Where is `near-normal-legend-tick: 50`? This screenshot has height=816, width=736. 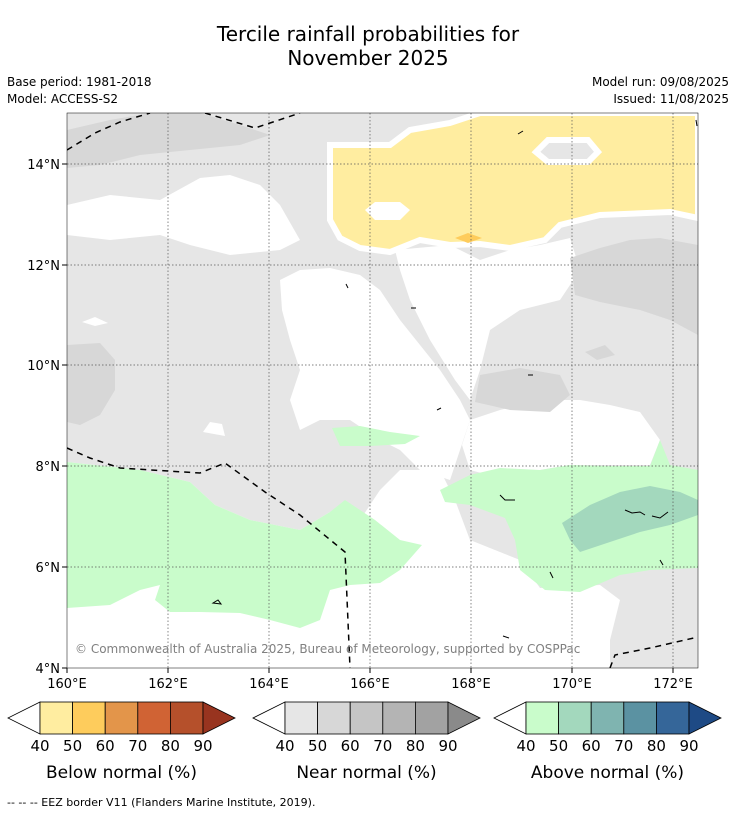
near-normal-legend-tick: 50 is located at coordinates (317, 746).